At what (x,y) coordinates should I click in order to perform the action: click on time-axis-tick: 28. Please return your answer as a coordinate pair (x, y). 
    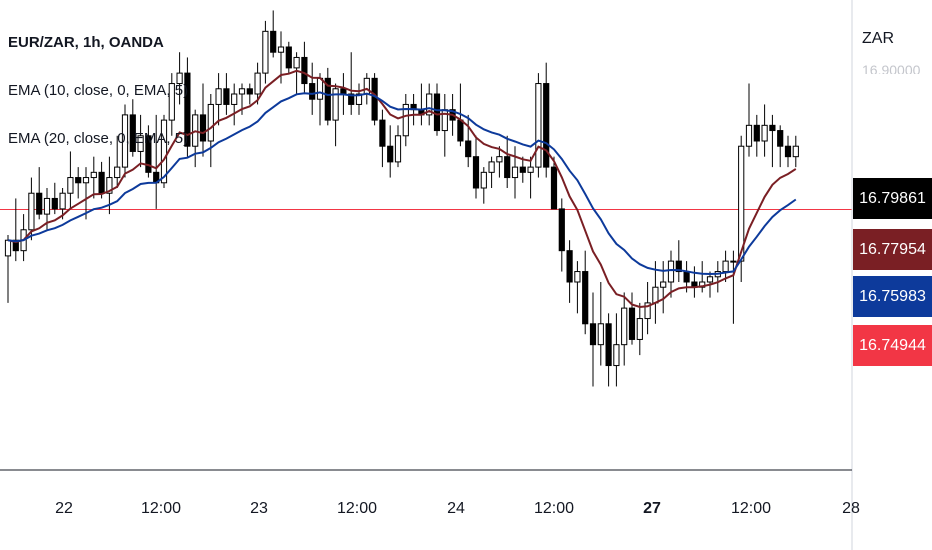
    Looking at the image, I should click on (851, 508).